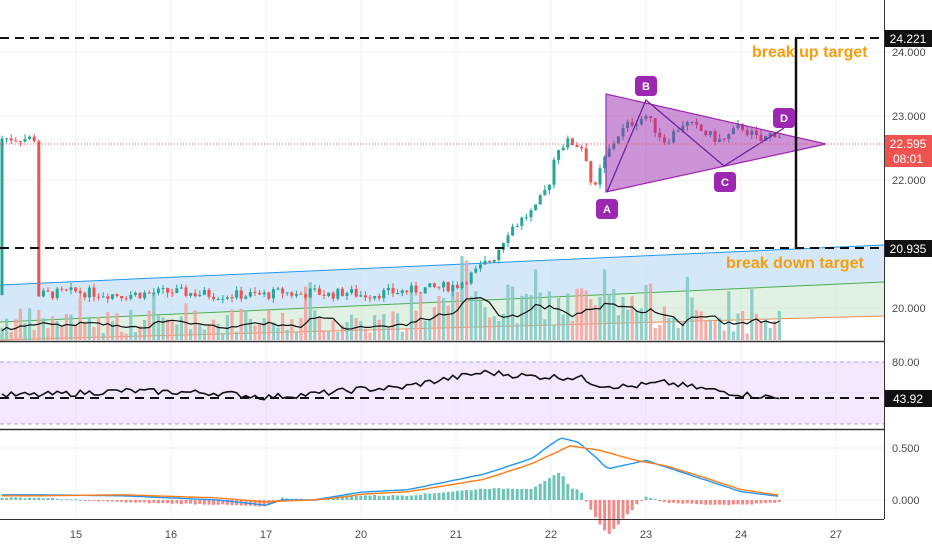 The image size is (932, 550). I want to click on point-b-badge: B, so click(646, 86).